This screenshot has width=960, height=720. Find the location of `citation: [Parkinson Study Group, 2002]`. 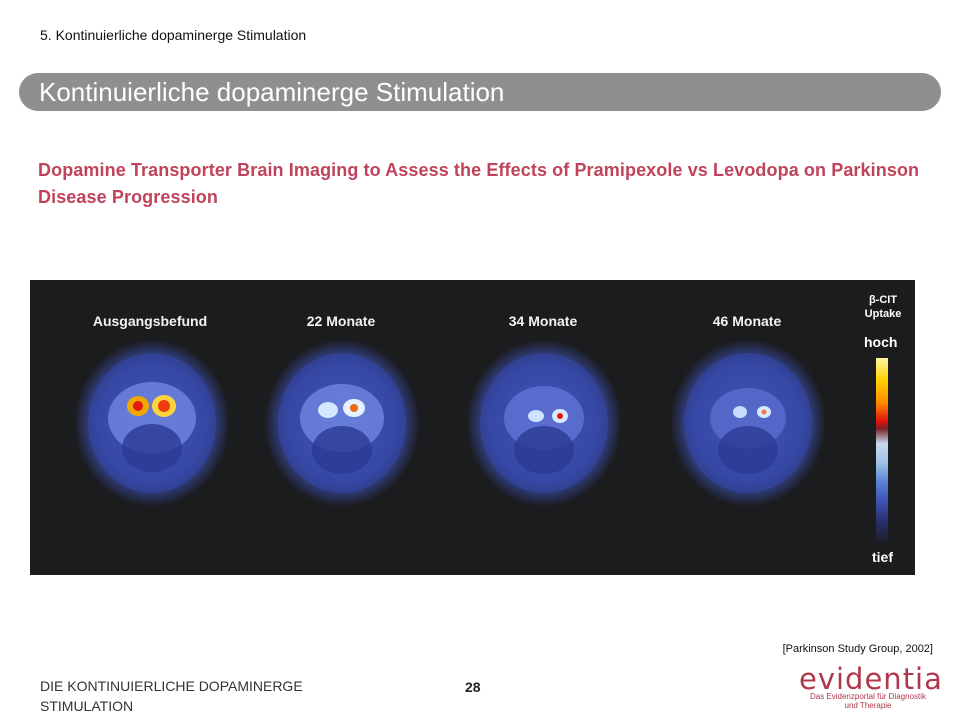

citation: [Parkinson Study Group, 2002] is located at coordinates (857, 649).